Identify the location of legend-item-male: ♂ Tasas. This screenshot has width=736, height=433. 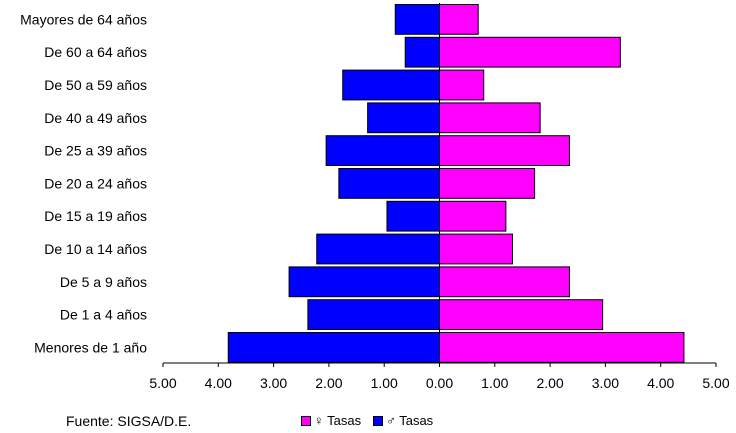
(403, 421).